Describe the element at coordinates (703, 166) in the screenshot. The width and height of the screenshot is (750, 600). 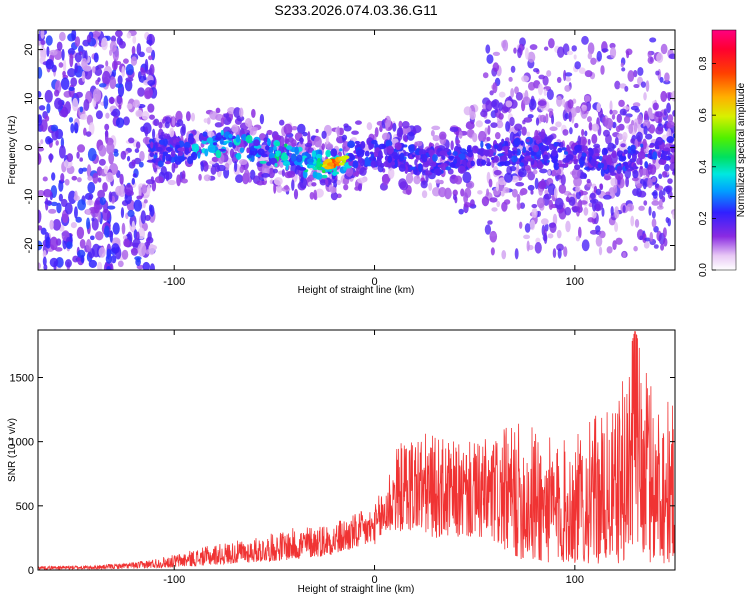
I see `colorbar-tick-label: 0.4` at that location.